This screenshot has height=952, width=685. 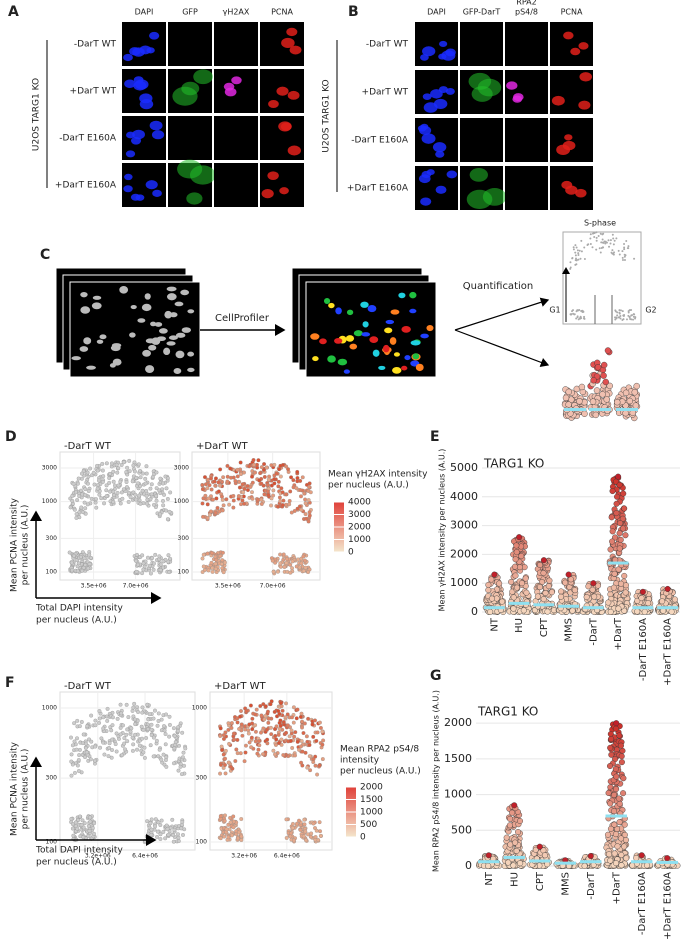 What do you see at coordinates (502, 348) in the screenshot?
I see `arrow` at bounding box center [502, 348].